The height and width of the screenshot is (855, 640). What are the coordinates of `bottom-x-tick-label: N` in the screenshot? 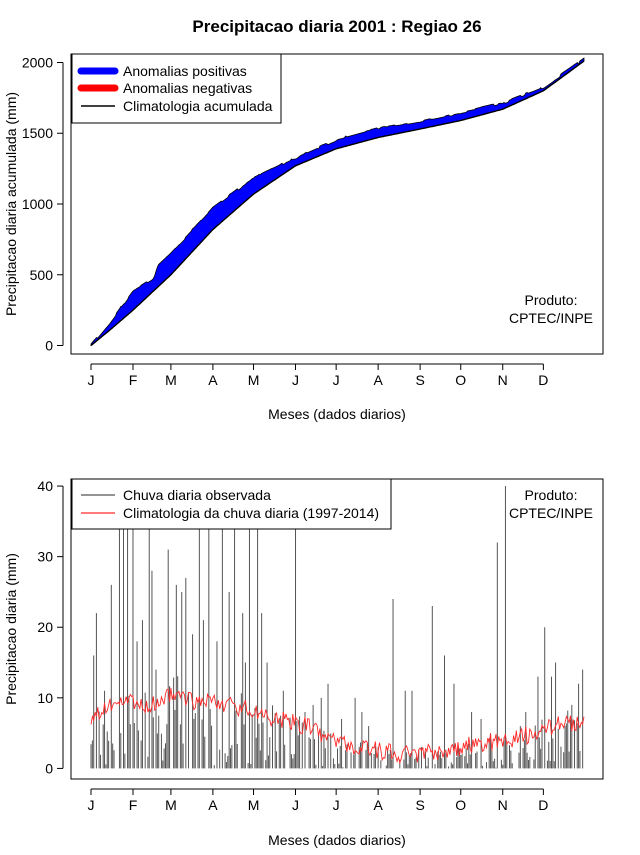 It's located at (503, 805).